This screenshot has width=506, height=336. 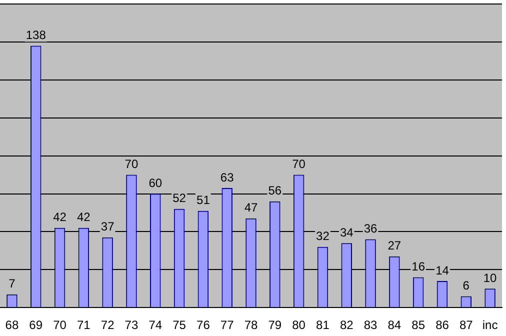 I want to click on data-label: 32, so click(x=323, y=236).